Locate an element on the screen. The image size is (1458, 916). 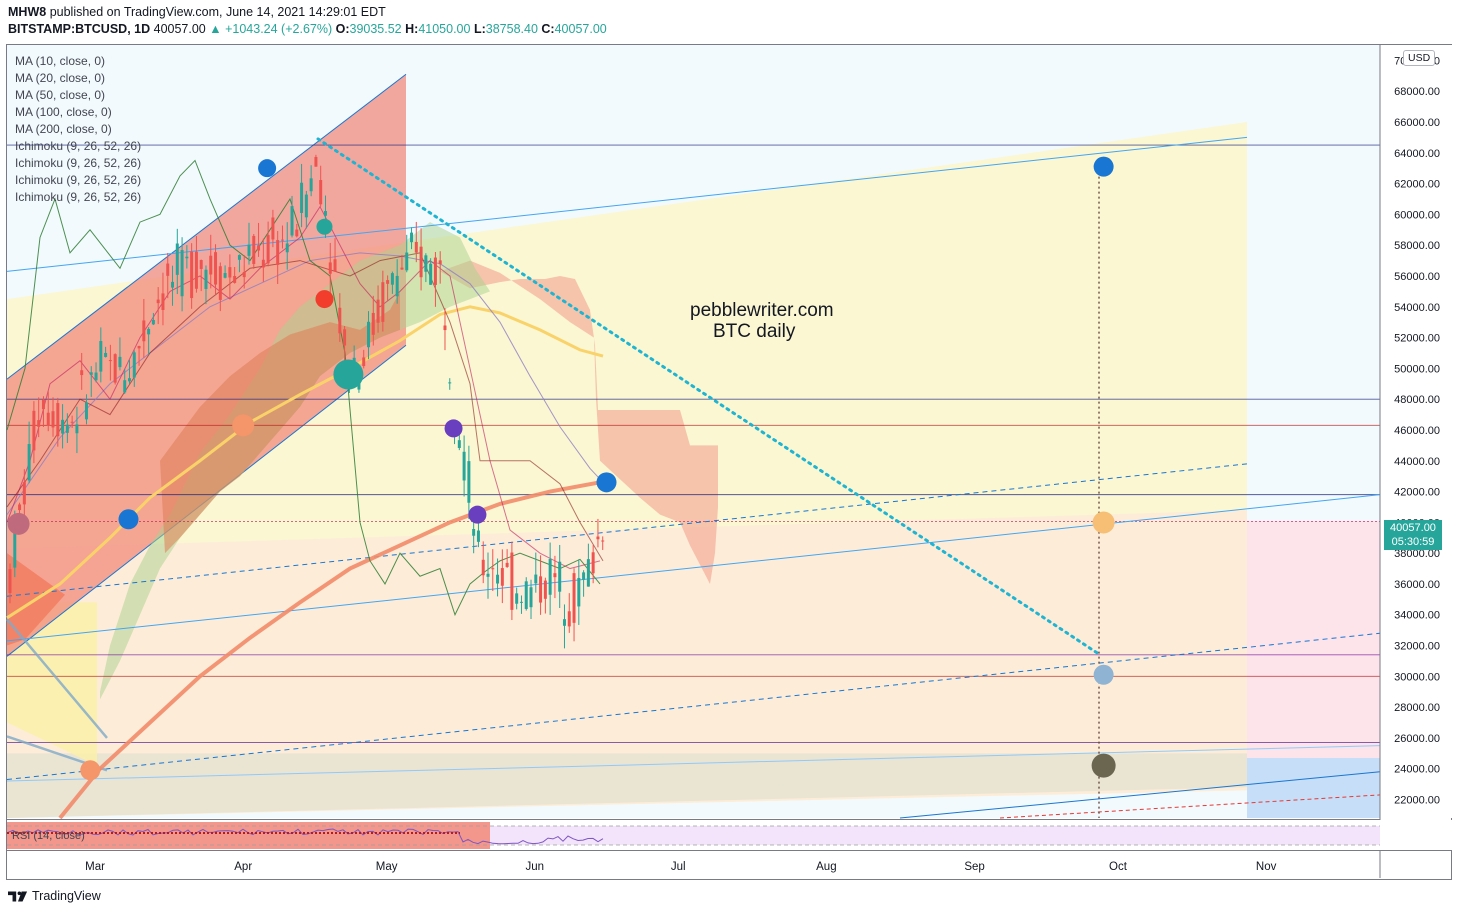
last-price-tag: 40057.00 05:30:59 is located at coordinates (1413, 535).